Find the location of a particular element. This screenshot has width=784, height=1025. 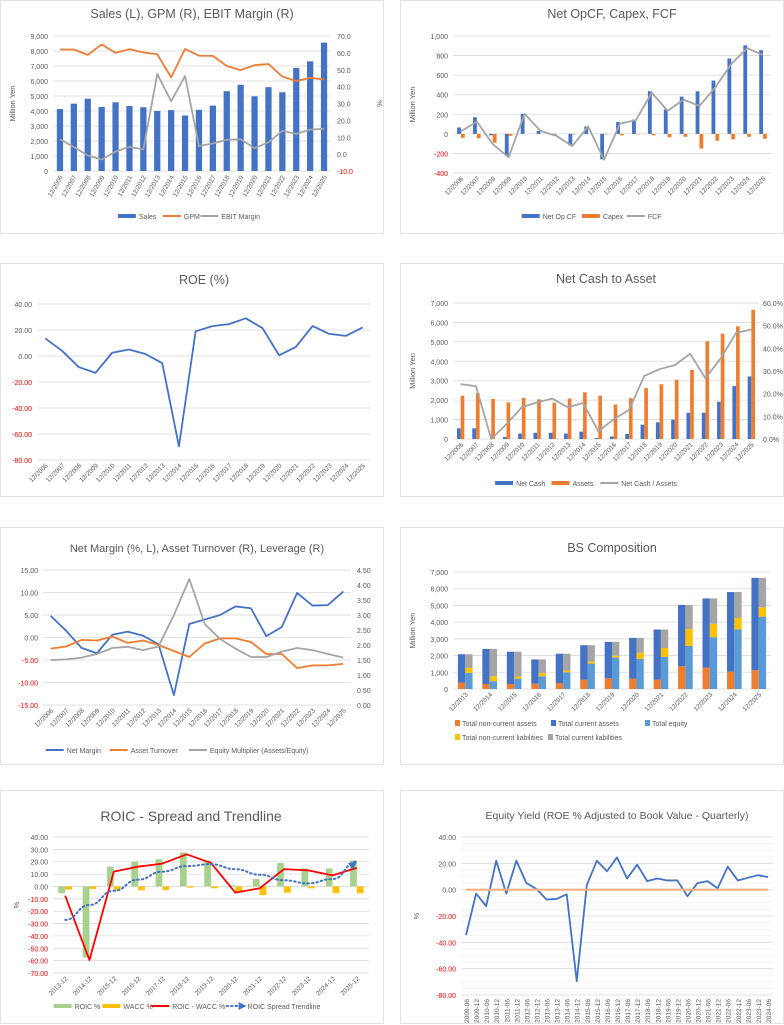

legend-label: Net Margin is located at coordinates (84, 751).